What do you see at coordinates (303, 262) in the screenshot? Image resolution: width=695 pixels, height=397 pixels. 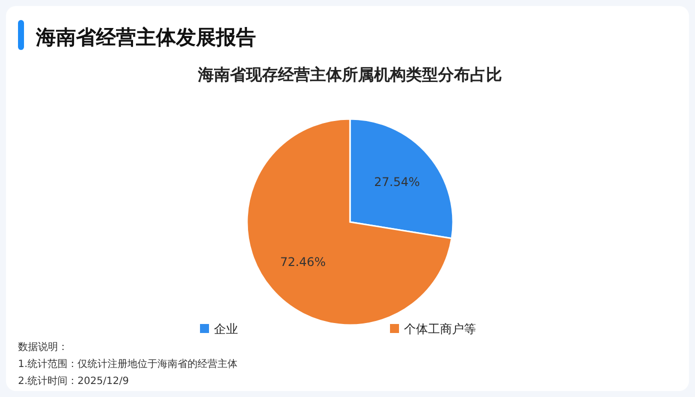 I see `data-label: 72.46%` at bounding box center [303, 262].